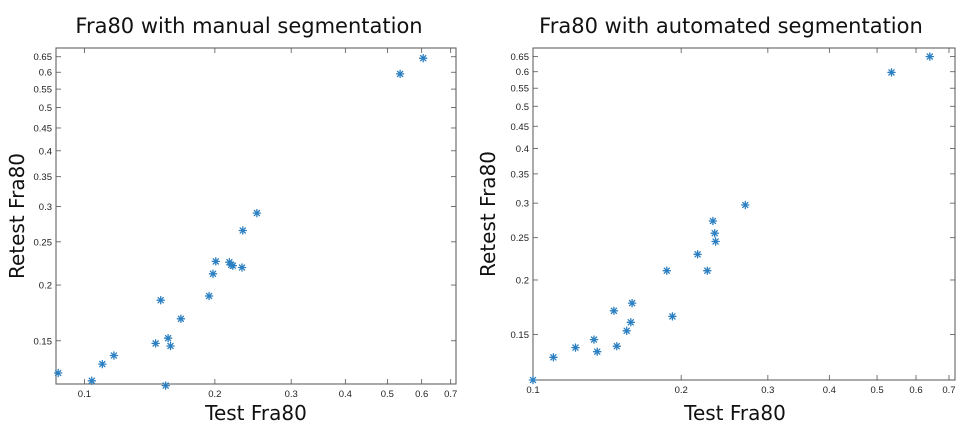  I want to click on x-axis-label-automated: Test Fra80, so click(734, 413).